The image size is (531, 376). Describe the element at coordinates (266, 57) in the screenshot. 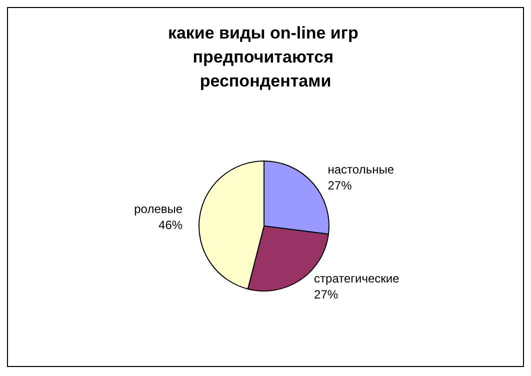

I see `chart-title: какие виды on-line игр предпочитаются респондентами` at that location.